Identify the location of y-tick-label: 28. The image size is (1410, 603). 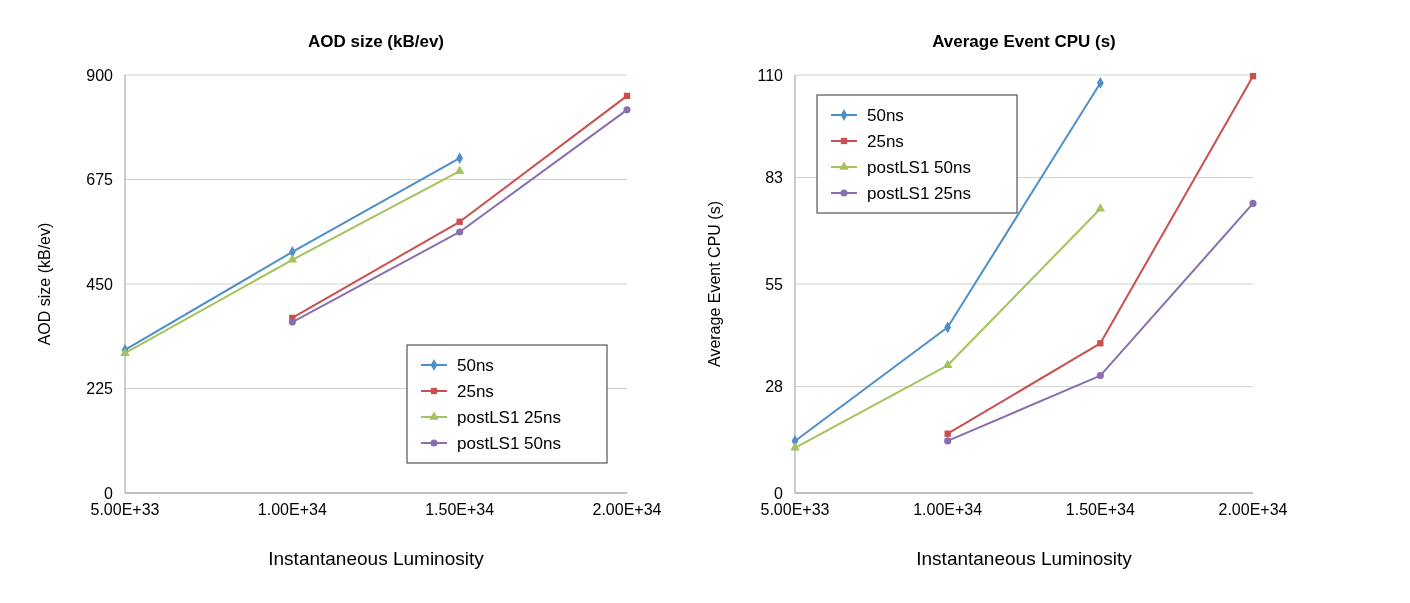
(774, 387).